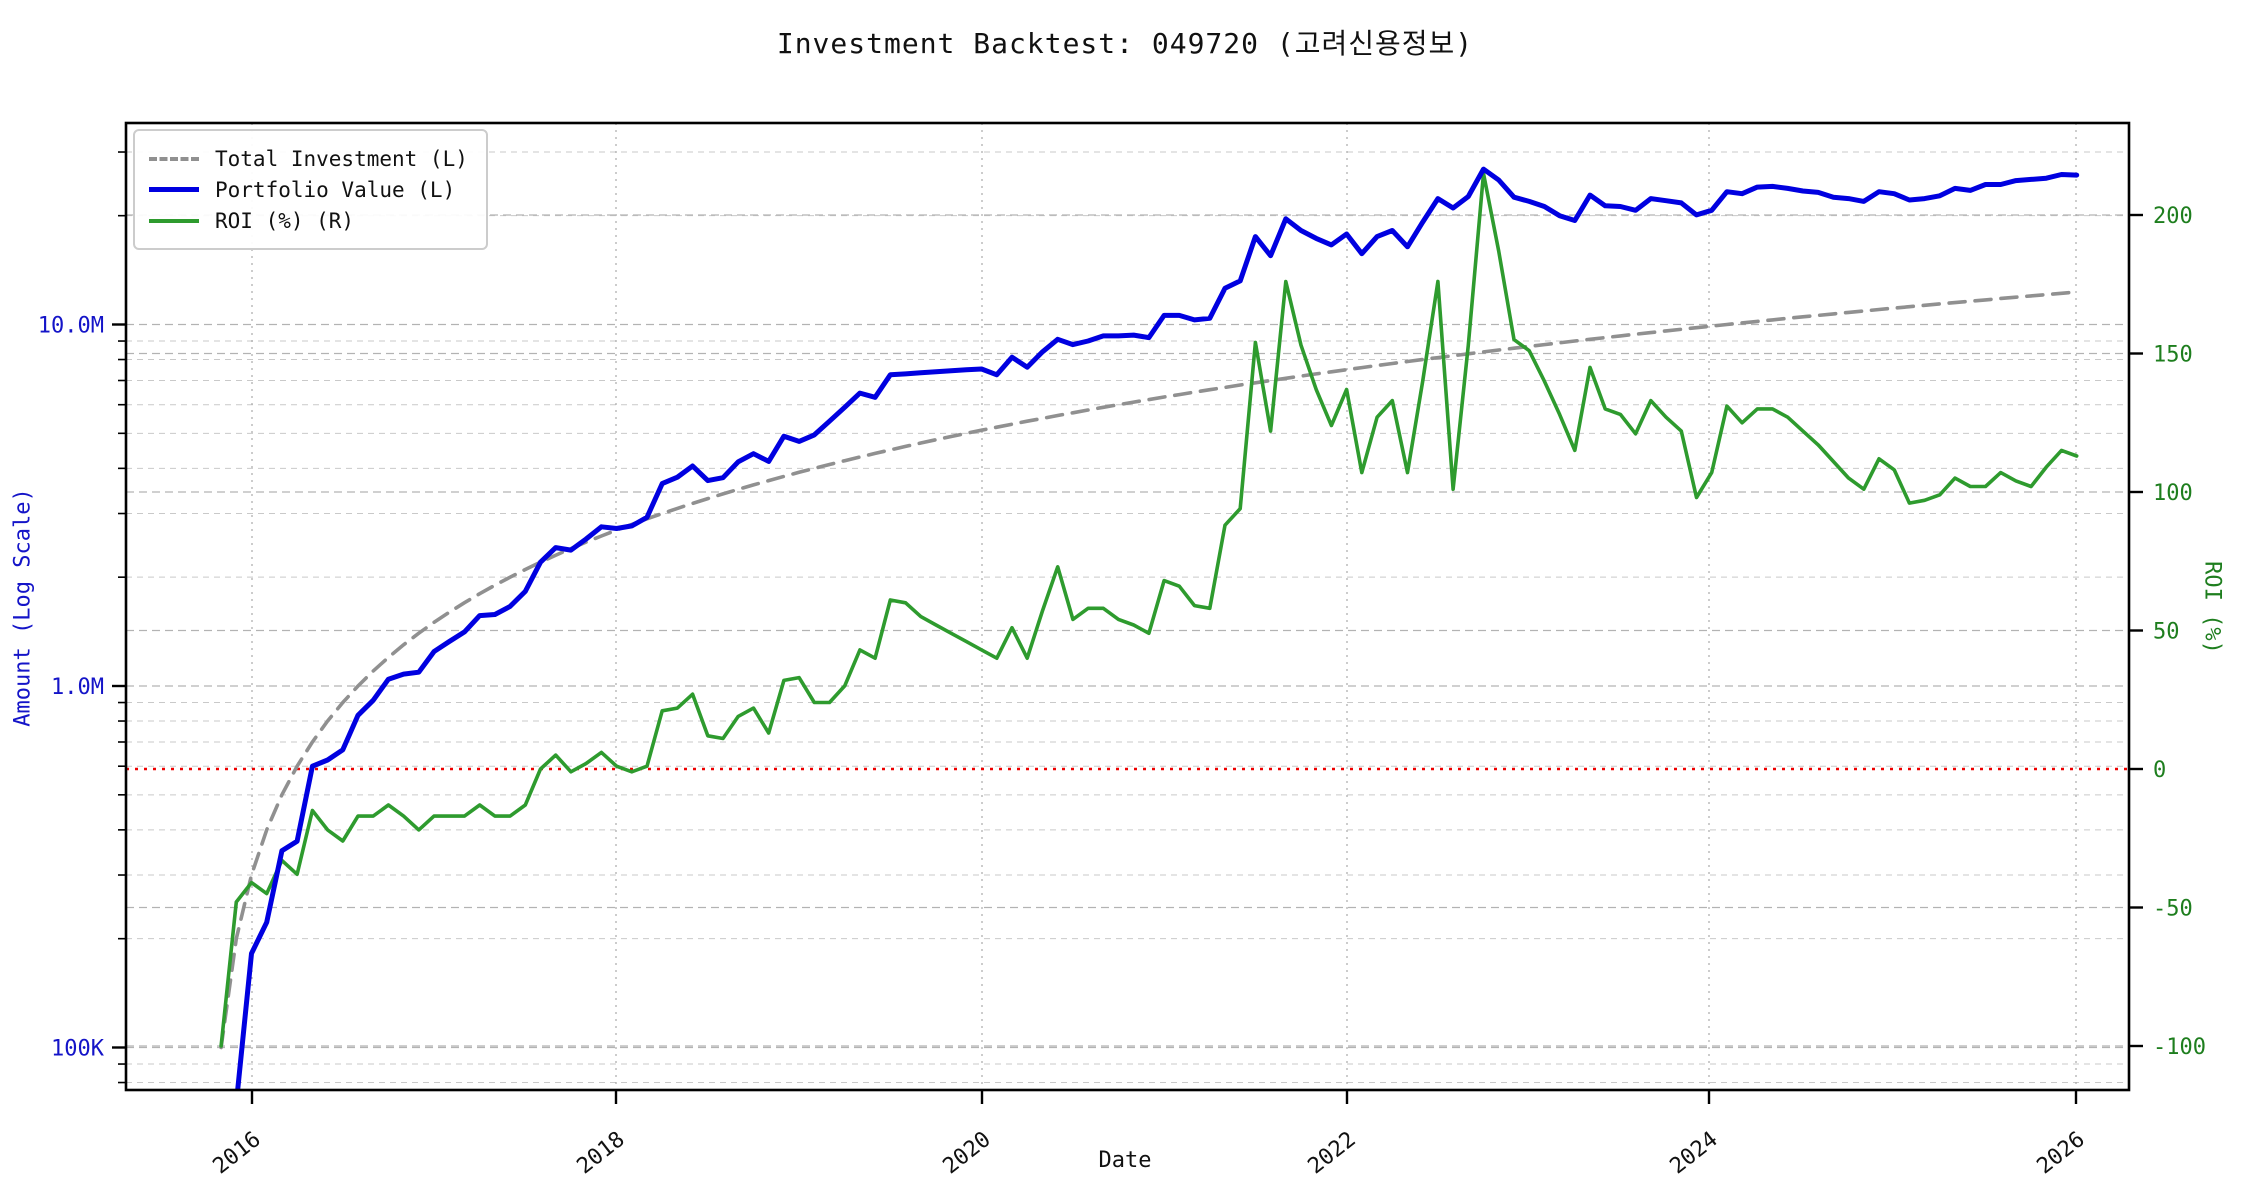 The height and width of the screenshot is (1200, 2250). I want to click on tick-label: -50, so click(2173, 909).